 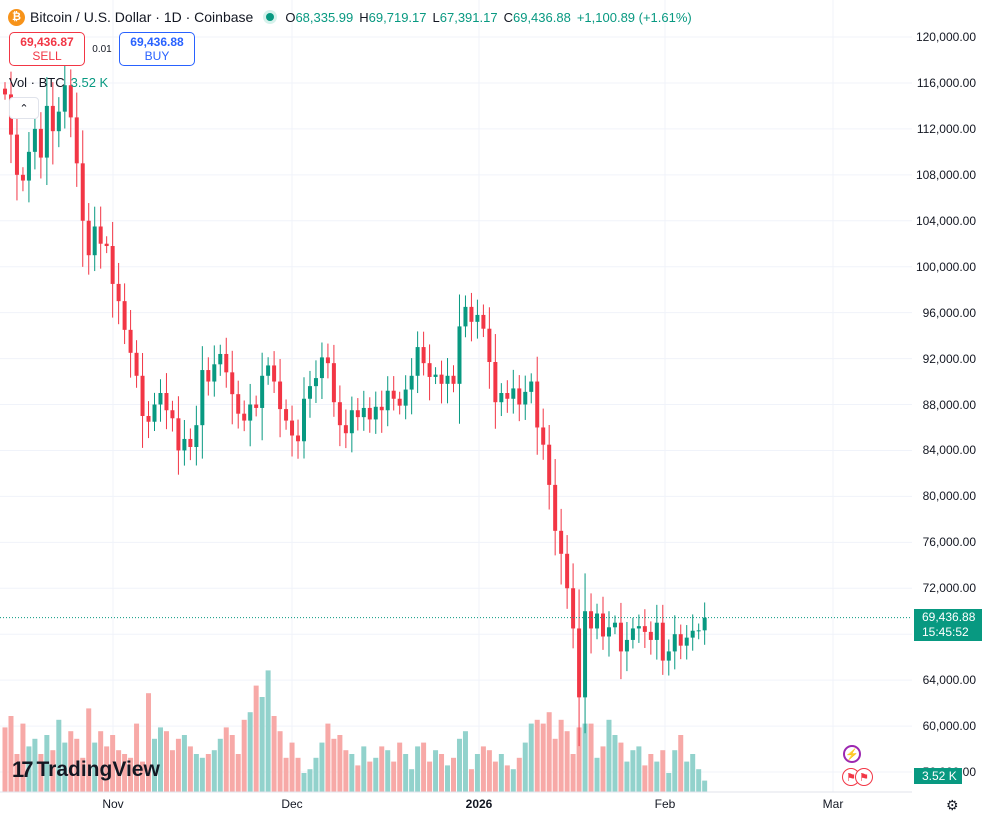 I want to click on price-tick-label: 76,000.00, so click(x=949, y=542).